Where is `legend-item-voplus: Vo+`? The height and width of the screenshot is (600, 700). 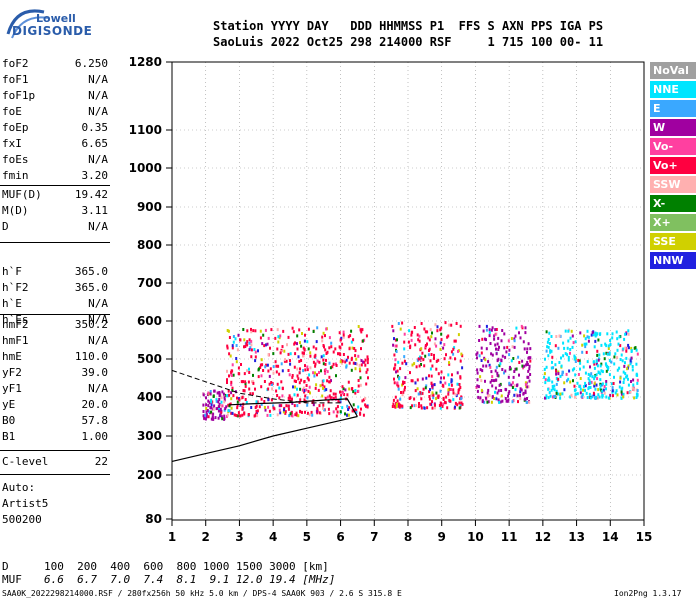
legend-item-voplus: Vo+ is located at coordinates (673, 165).